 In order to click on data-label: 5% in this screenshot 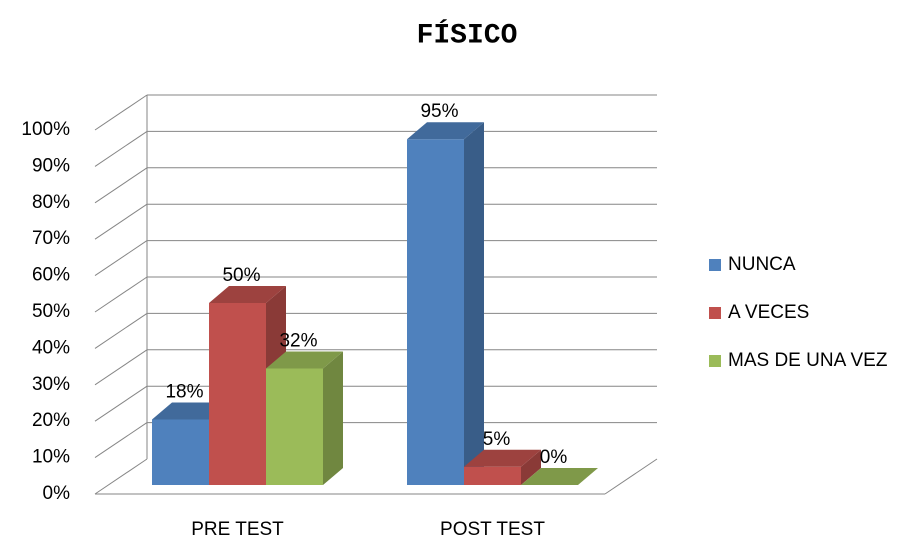, I will do `click(497, 439)`.